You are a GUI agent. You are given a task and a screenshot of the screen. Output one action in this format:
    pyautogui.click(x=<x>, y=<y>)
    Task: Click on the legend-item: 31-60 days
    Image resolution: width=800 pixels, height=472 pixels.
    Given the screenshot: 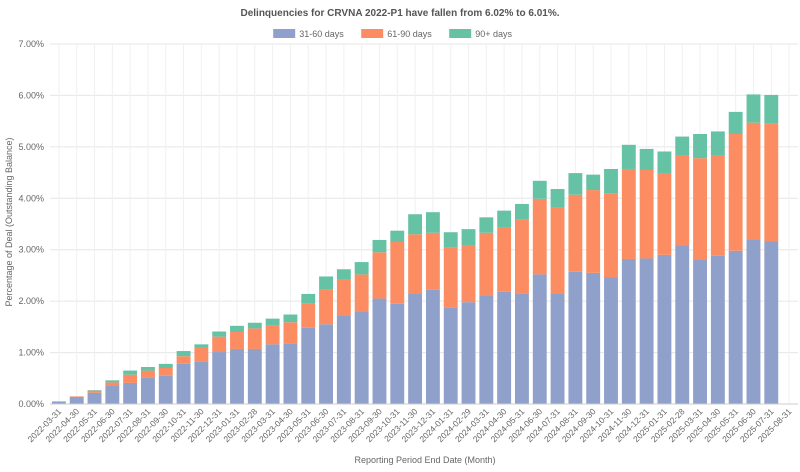 What is the action you would take?
    pyautogui.click(x=308, y=34)
    